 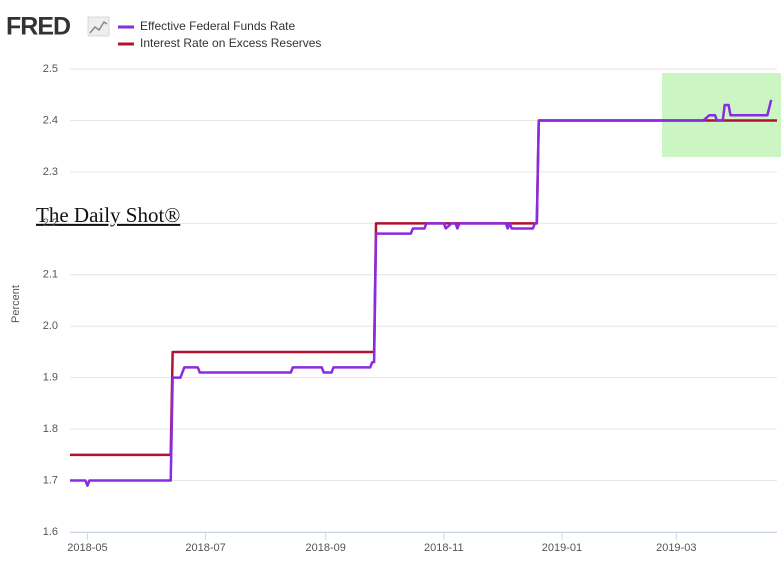 I want to click on legend-text: Effective Federal Funds Rate, so click(x=218, y=26).